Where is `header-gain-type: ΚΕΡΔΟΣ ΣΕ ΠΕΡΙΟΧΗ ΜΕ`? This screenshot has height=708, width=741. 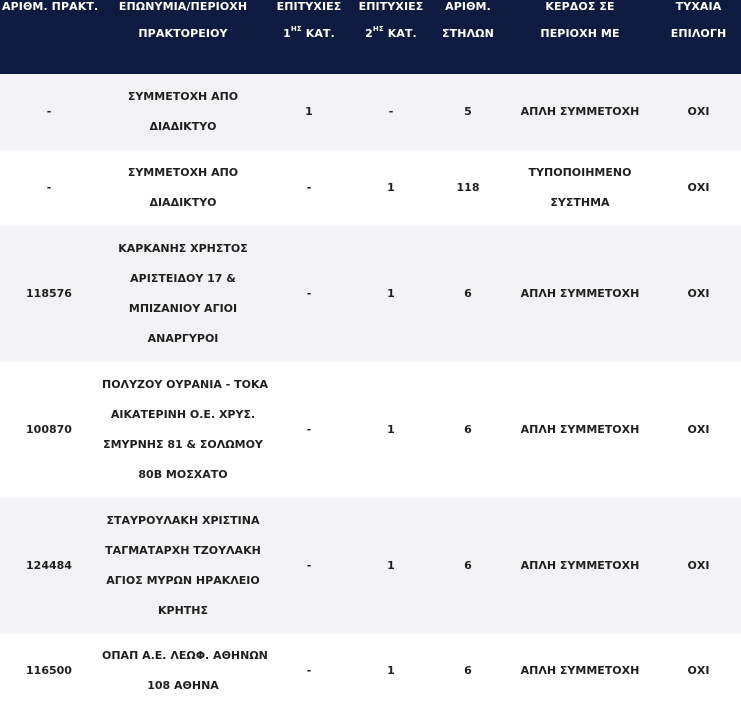 header-gain-type: ΚΕΡΔΟΣ ΣΕ ΠΕΡΙΟΧΗ ΜΕ is located at coordinates (580, 20).